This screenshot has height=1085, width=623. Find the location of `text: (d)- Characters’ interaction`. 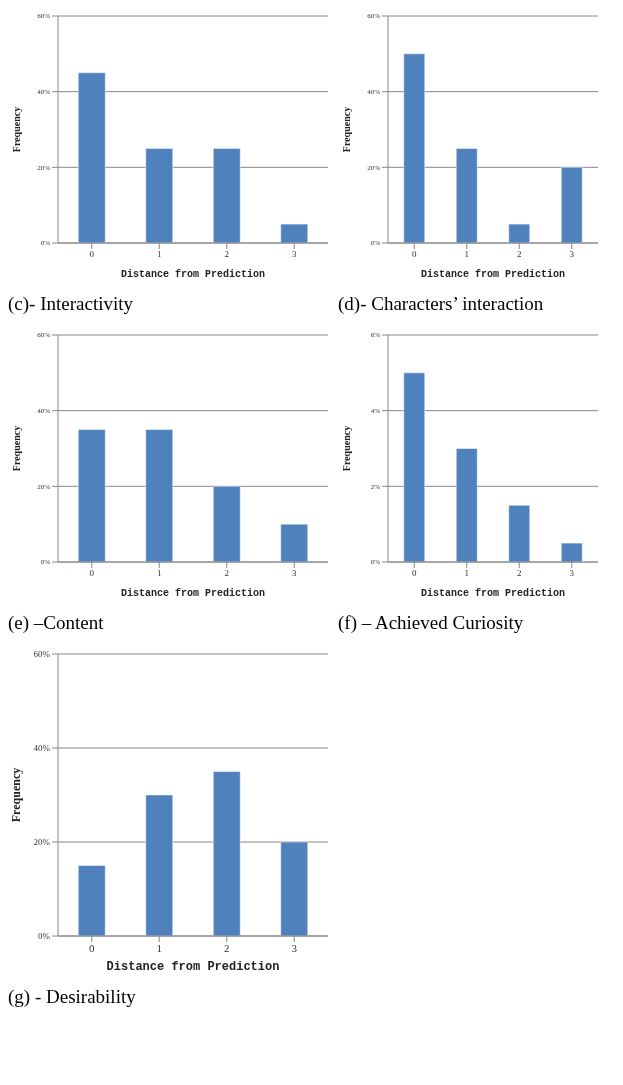

text: (d)- Characters’ interaction is located at coordinates (441, 304).